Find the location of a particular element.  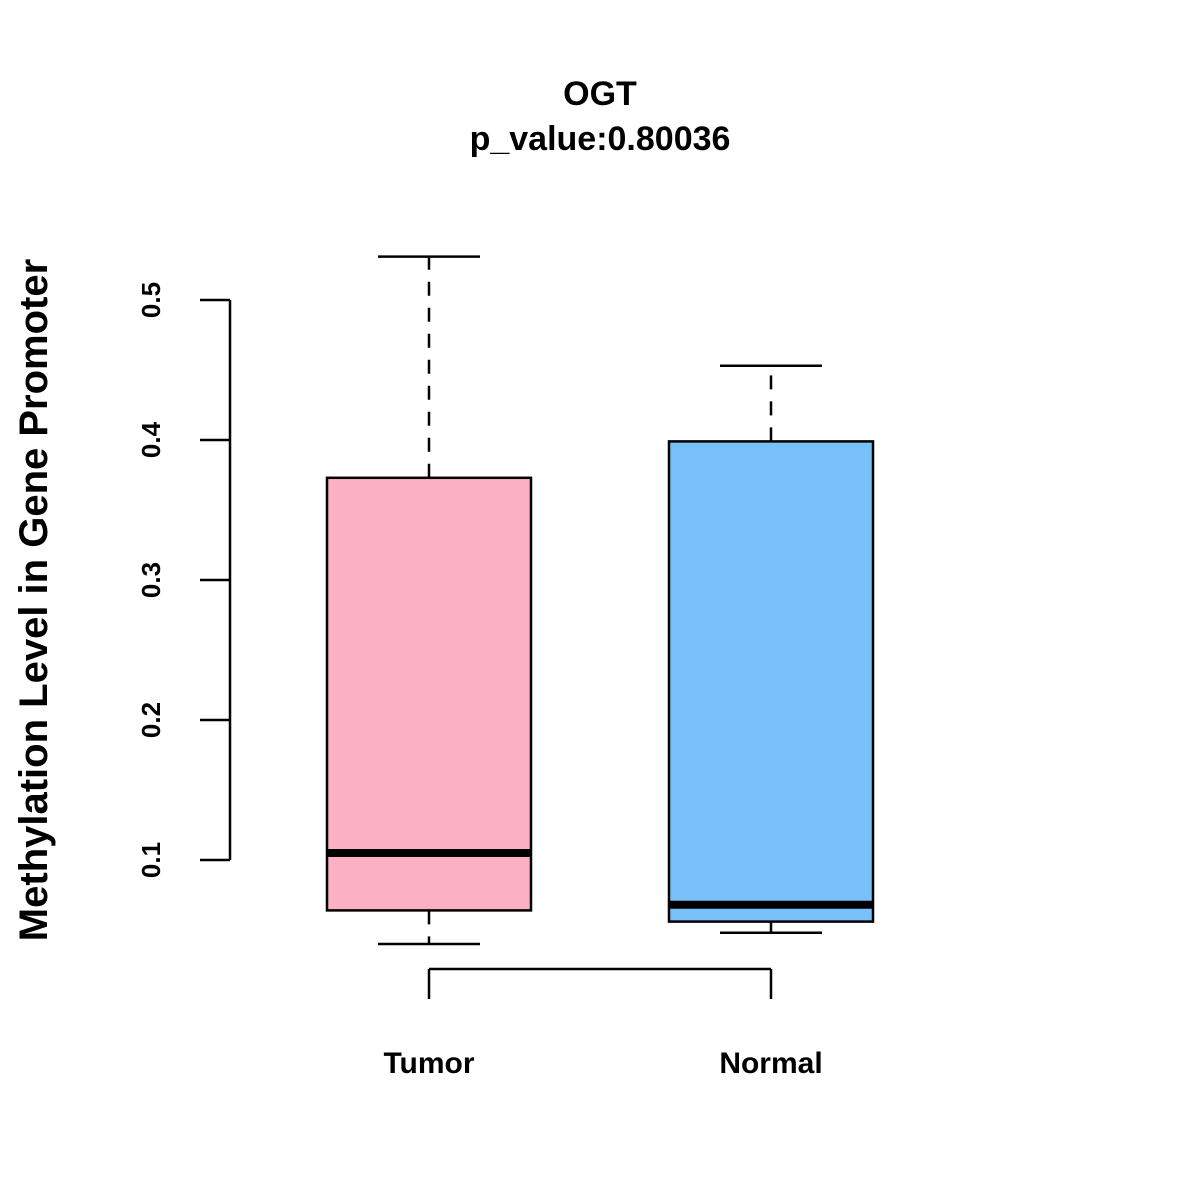

chart-subtitle: p_value:0.80036 is located at coordinates (600, 139).